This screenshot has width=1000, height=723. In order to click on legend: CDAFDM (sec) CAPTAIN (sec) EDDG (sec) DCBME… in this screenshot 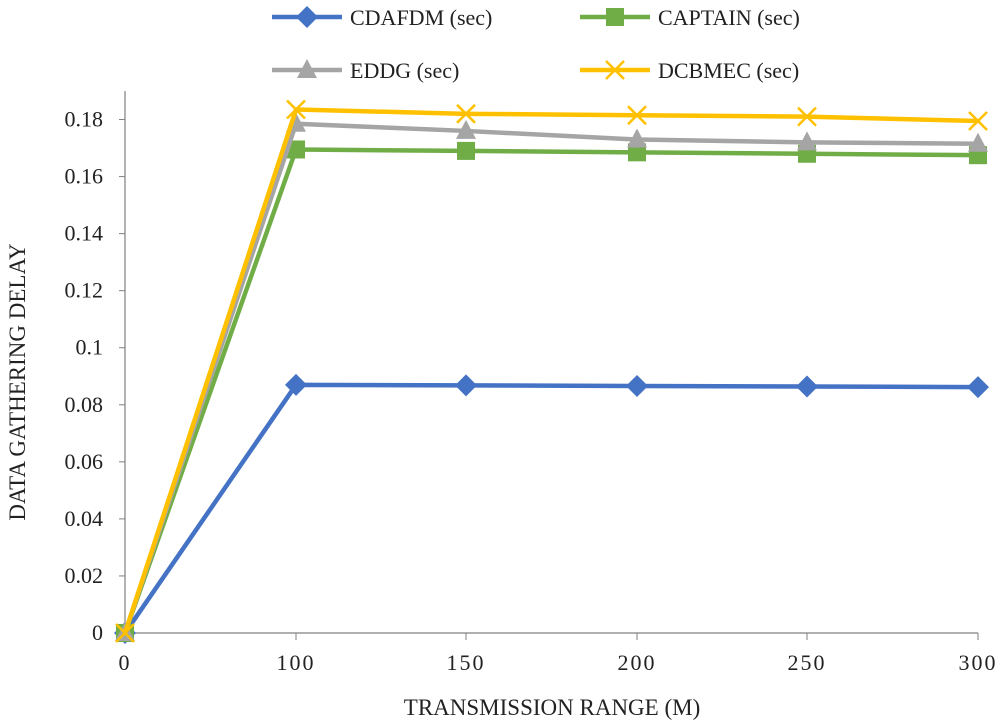, I will do `click(536, 44)`.